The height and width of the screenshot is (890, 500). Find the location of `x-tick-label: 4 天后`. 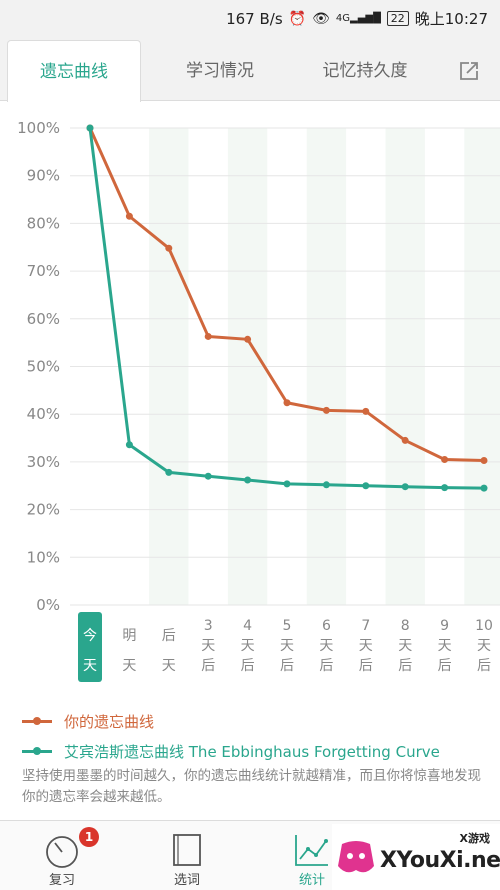

x-tick-label: 4 天后 is located at coordinates (248, 646).